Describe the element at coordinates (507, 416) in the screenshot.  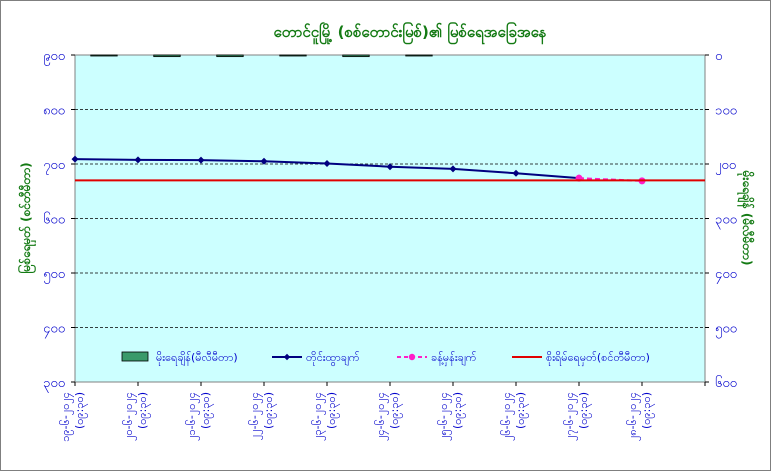
I see `x-tick-date: ၂၆-၆-၂၀၂၄` at that location.